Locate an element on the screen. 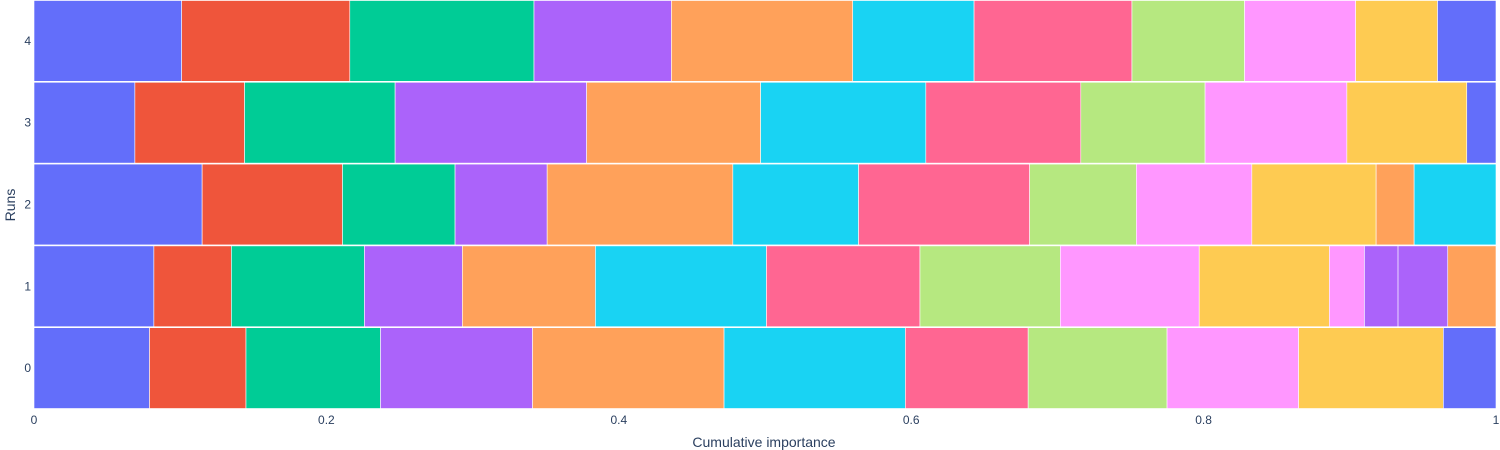  x-tick-label: 1 is located at coordinates (1496, 420).